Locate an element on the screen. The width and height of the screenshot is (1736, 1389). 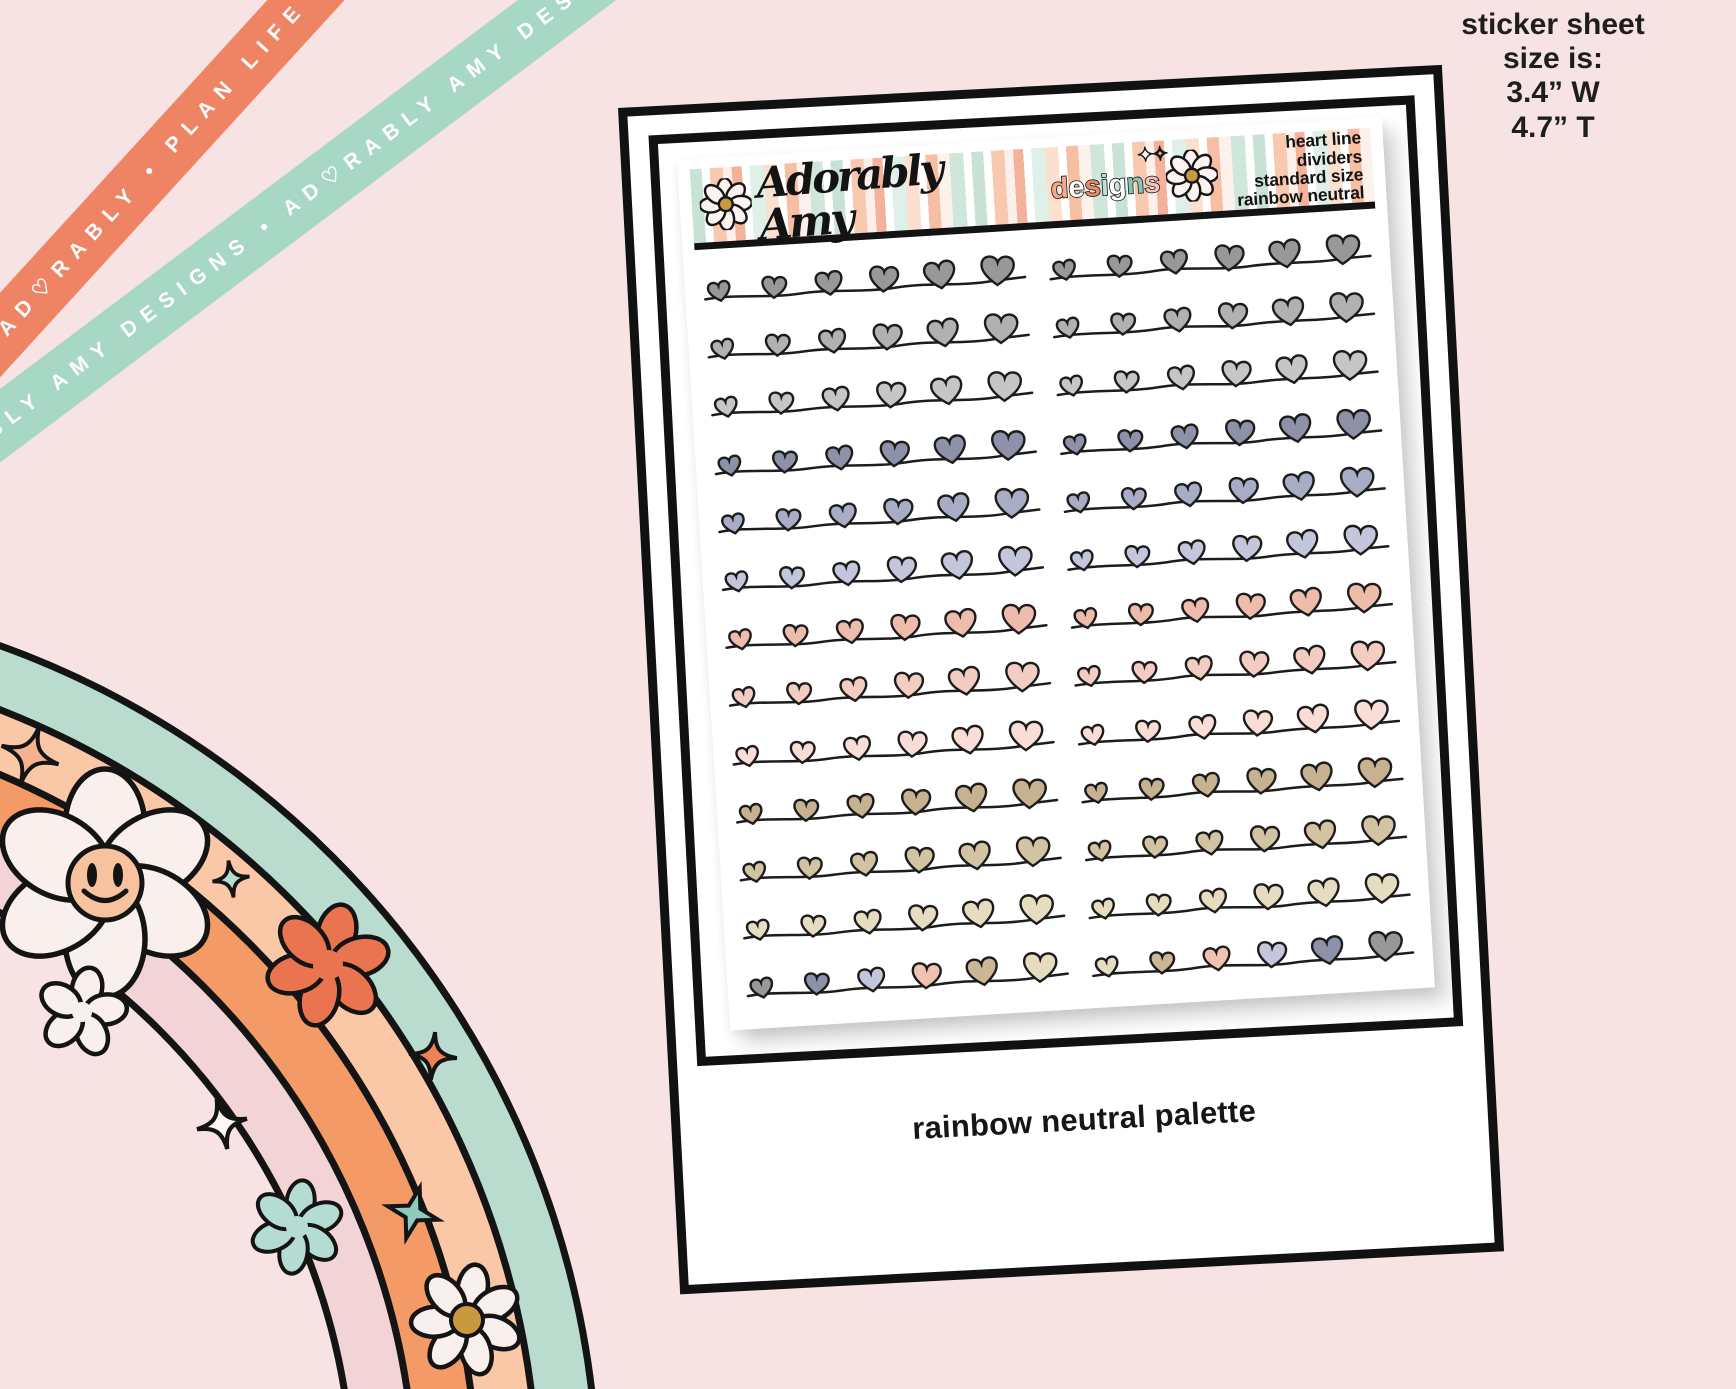
sparkle-teal-icon is located at coordinates (231, 879).